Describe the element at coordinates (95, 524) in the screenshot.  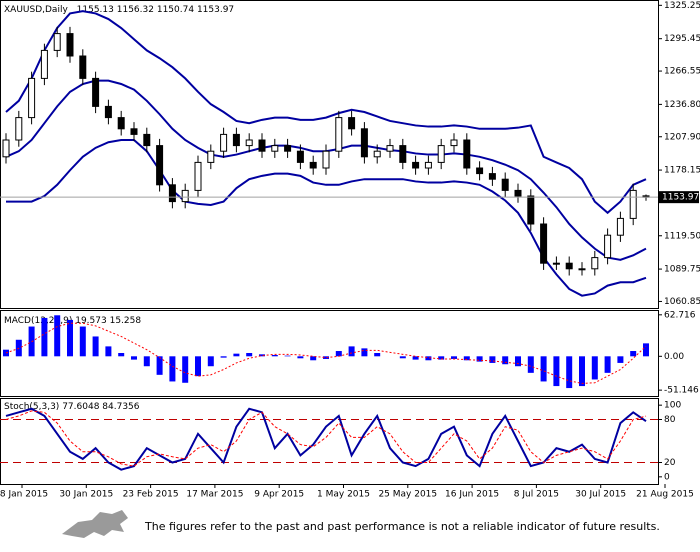
I see `logo` at that location.